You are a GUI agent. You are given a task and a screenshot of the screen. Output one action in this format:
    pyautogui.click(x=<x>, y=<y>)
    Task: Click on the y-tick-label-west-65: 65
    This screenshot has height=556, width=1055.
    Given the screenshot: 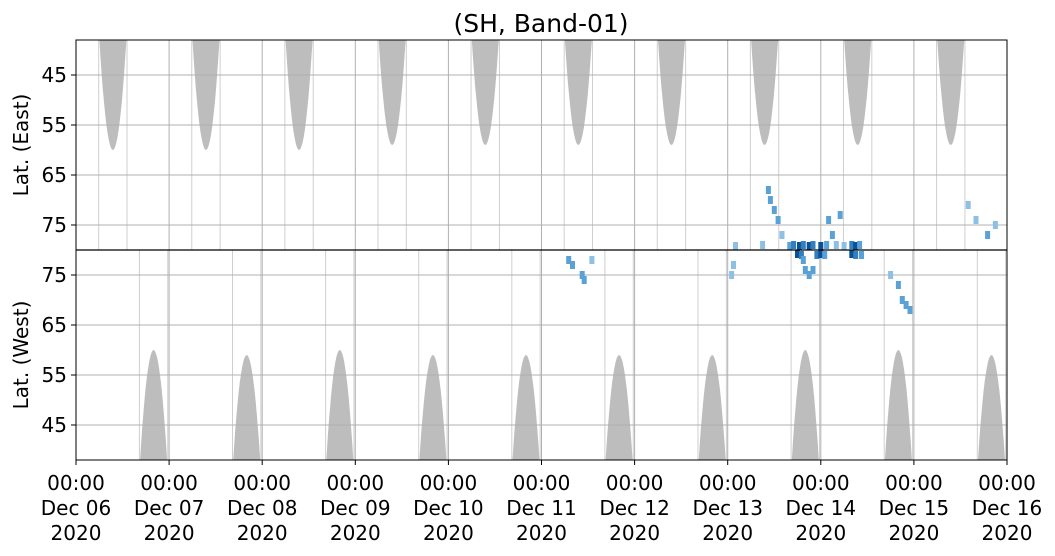 What is the action you would take?
    pyautogui.click(x=54, y=325)
    